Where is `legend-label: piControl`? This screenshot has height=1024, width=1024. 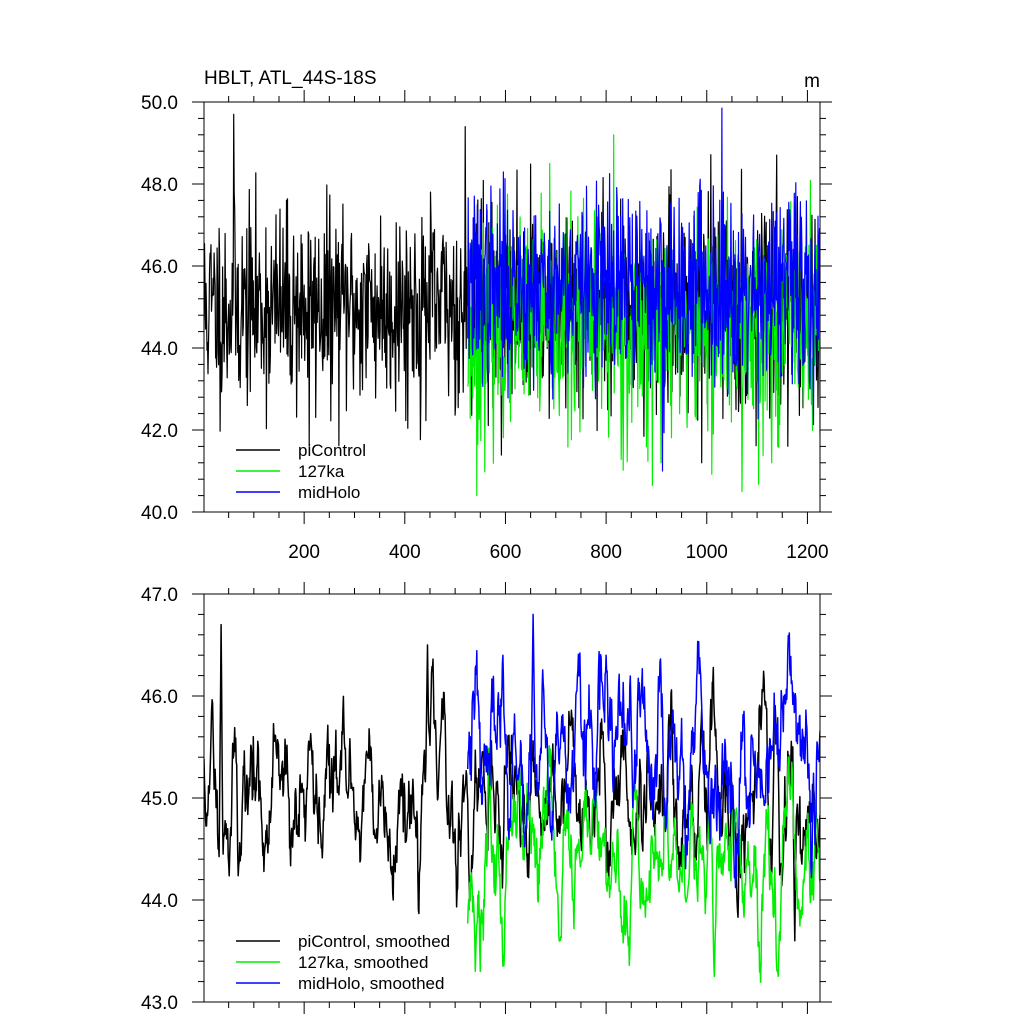
legend-label: piControl is located at coordinates (332, 450).